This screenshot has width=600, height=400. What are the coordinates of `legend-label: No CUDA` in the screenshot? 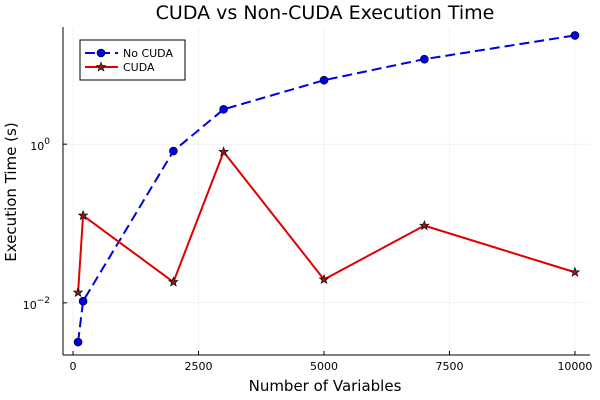 It's located at (148, 53).